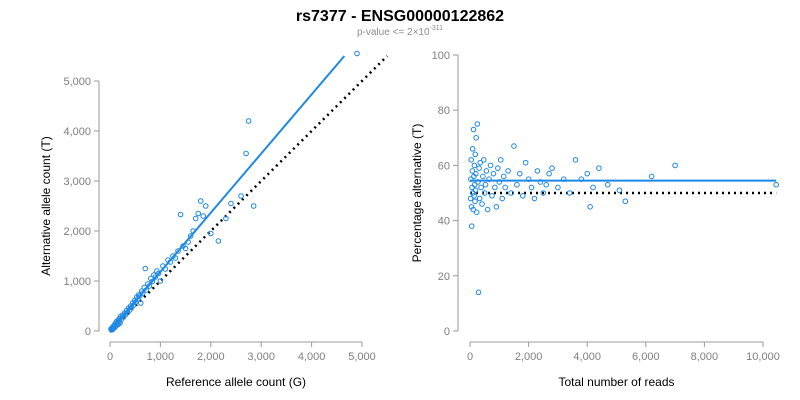  Describe the element at coordinates (447, 332) in the screenshot. I see `y-tick-label: 0` at that location.